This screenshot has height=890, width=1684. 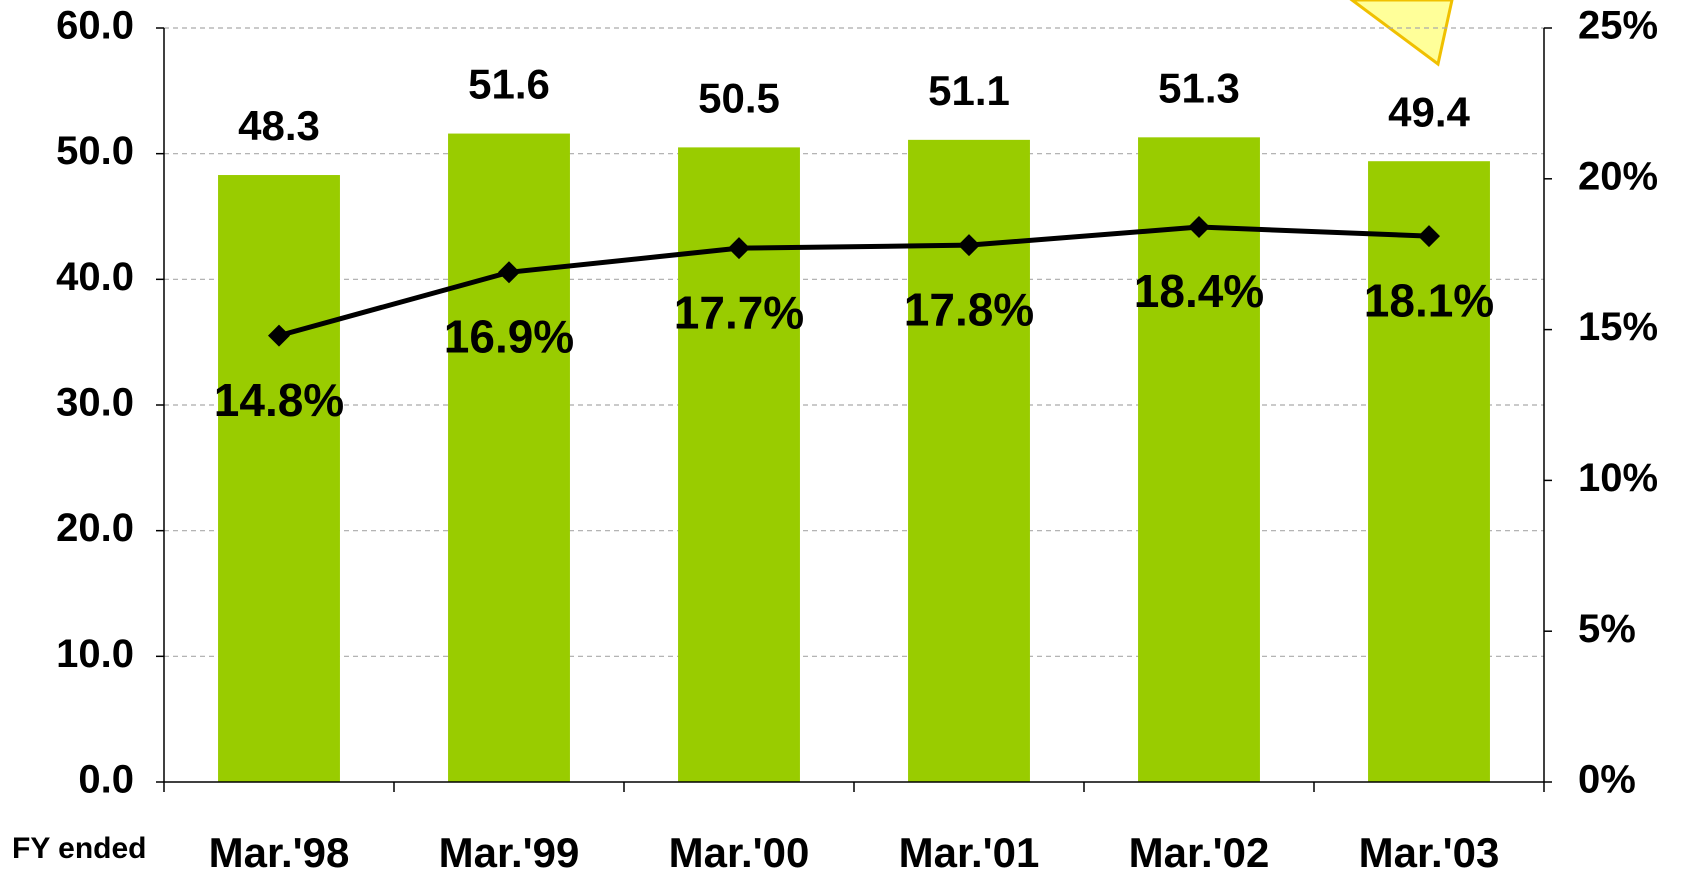 I want to click on line-value-label: 18.1%, so click(x=1429, y=300).